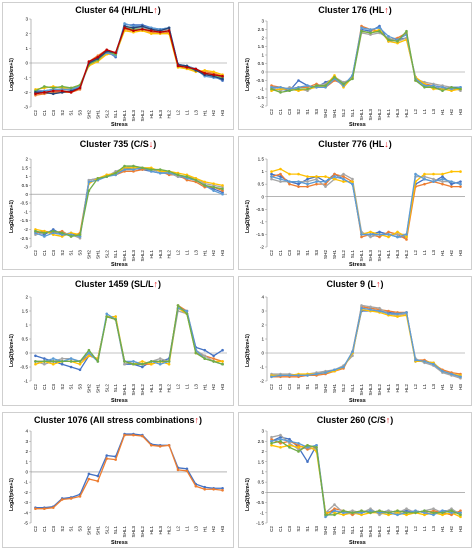 The image size is (474, 550). I want to click on x-tick-label: H3, so click(460, 112).